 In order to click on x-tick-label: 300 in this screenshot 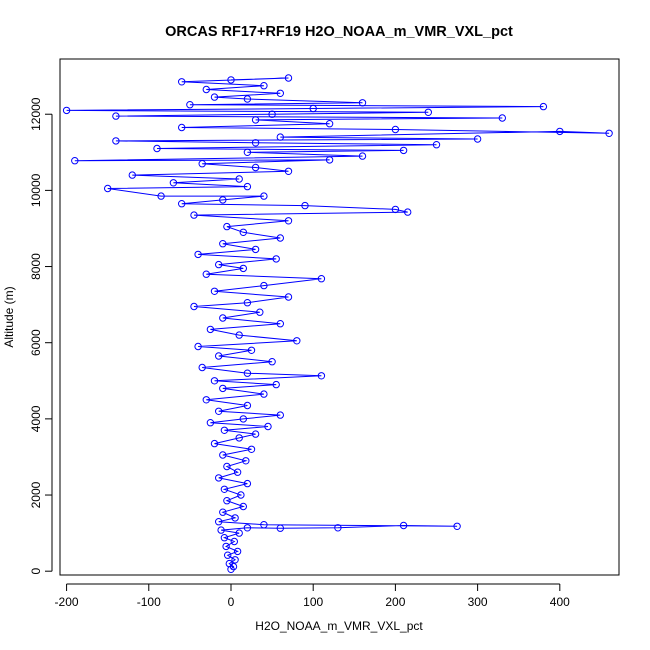, I will do `click(478, 602)`.